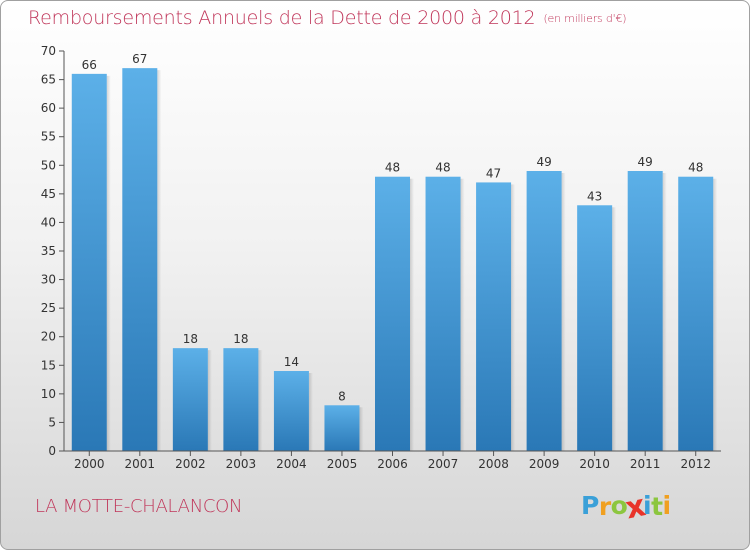 The image size is (750, 550). Describe the element at coordinates (443, 464) in the screenshot. I see `x-tick-label: 2007` at that location.